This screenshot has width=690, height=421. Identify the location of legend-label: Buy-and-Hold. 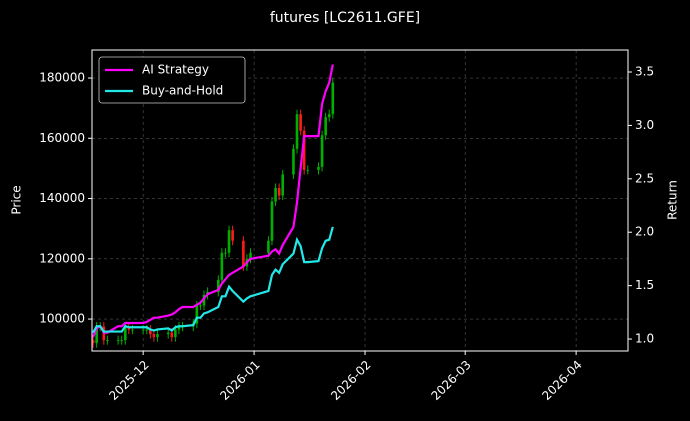
(182, 91).